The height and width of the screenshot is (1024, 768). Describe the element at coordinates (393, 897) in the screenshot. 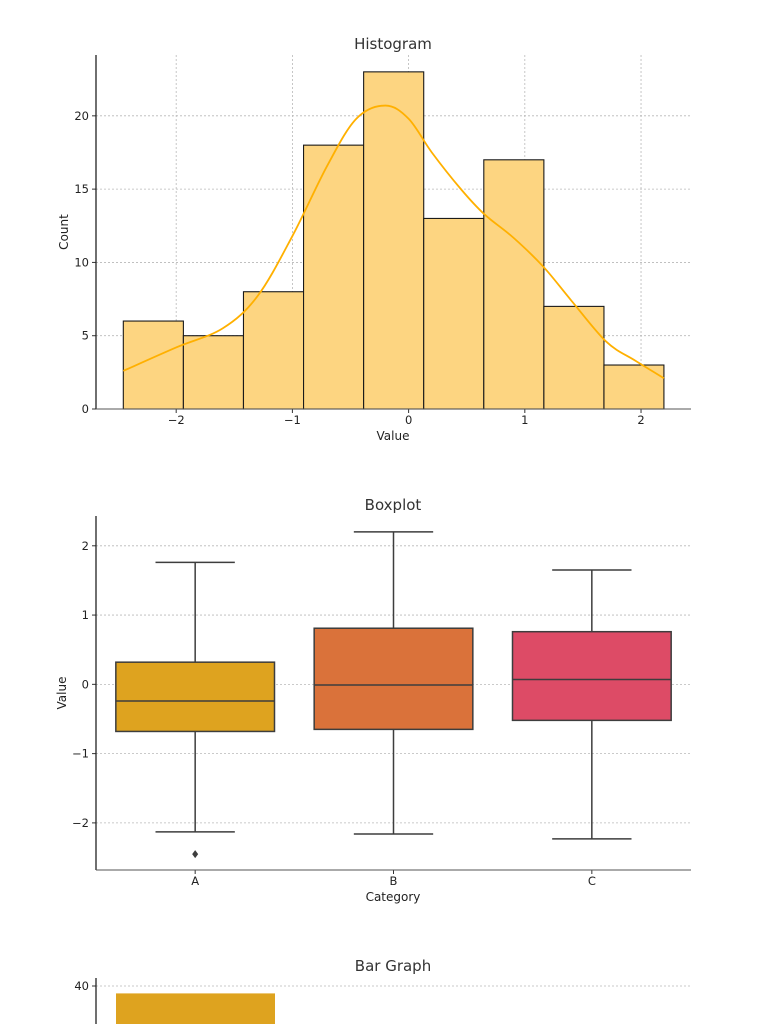

I see `boxplot-xlabel: Category` at that location.